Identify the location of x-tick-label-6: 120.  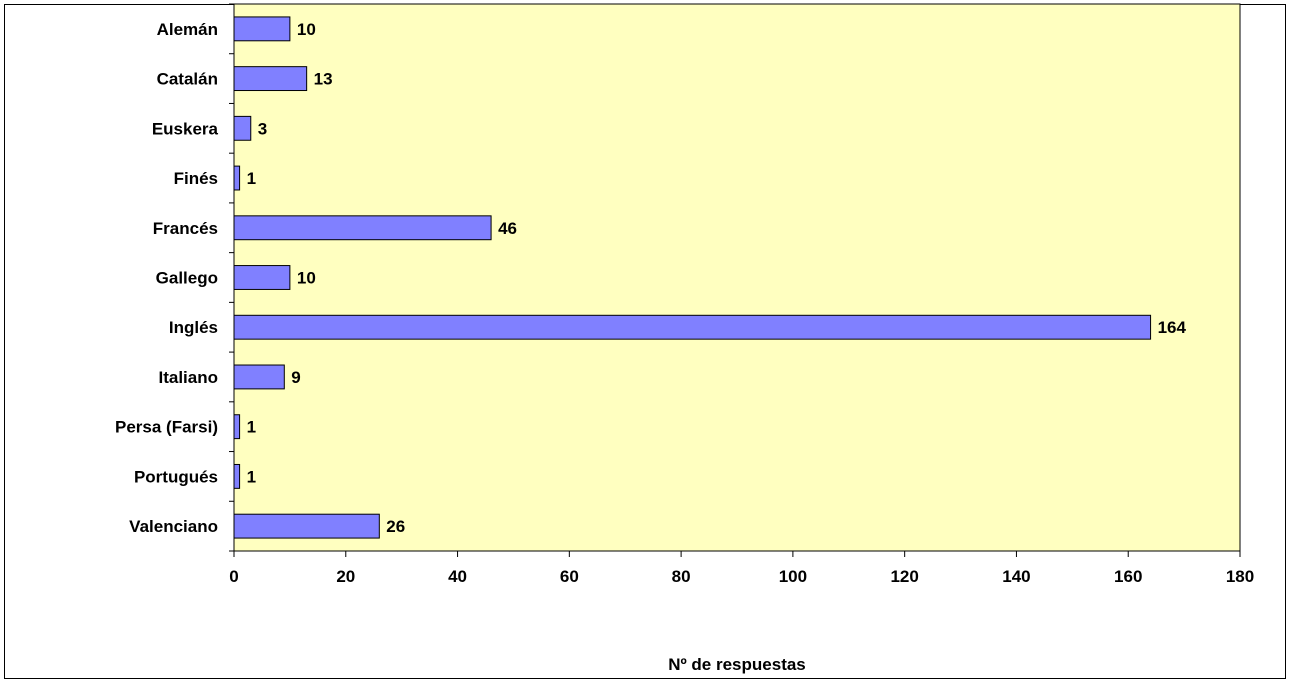
(904, 576).